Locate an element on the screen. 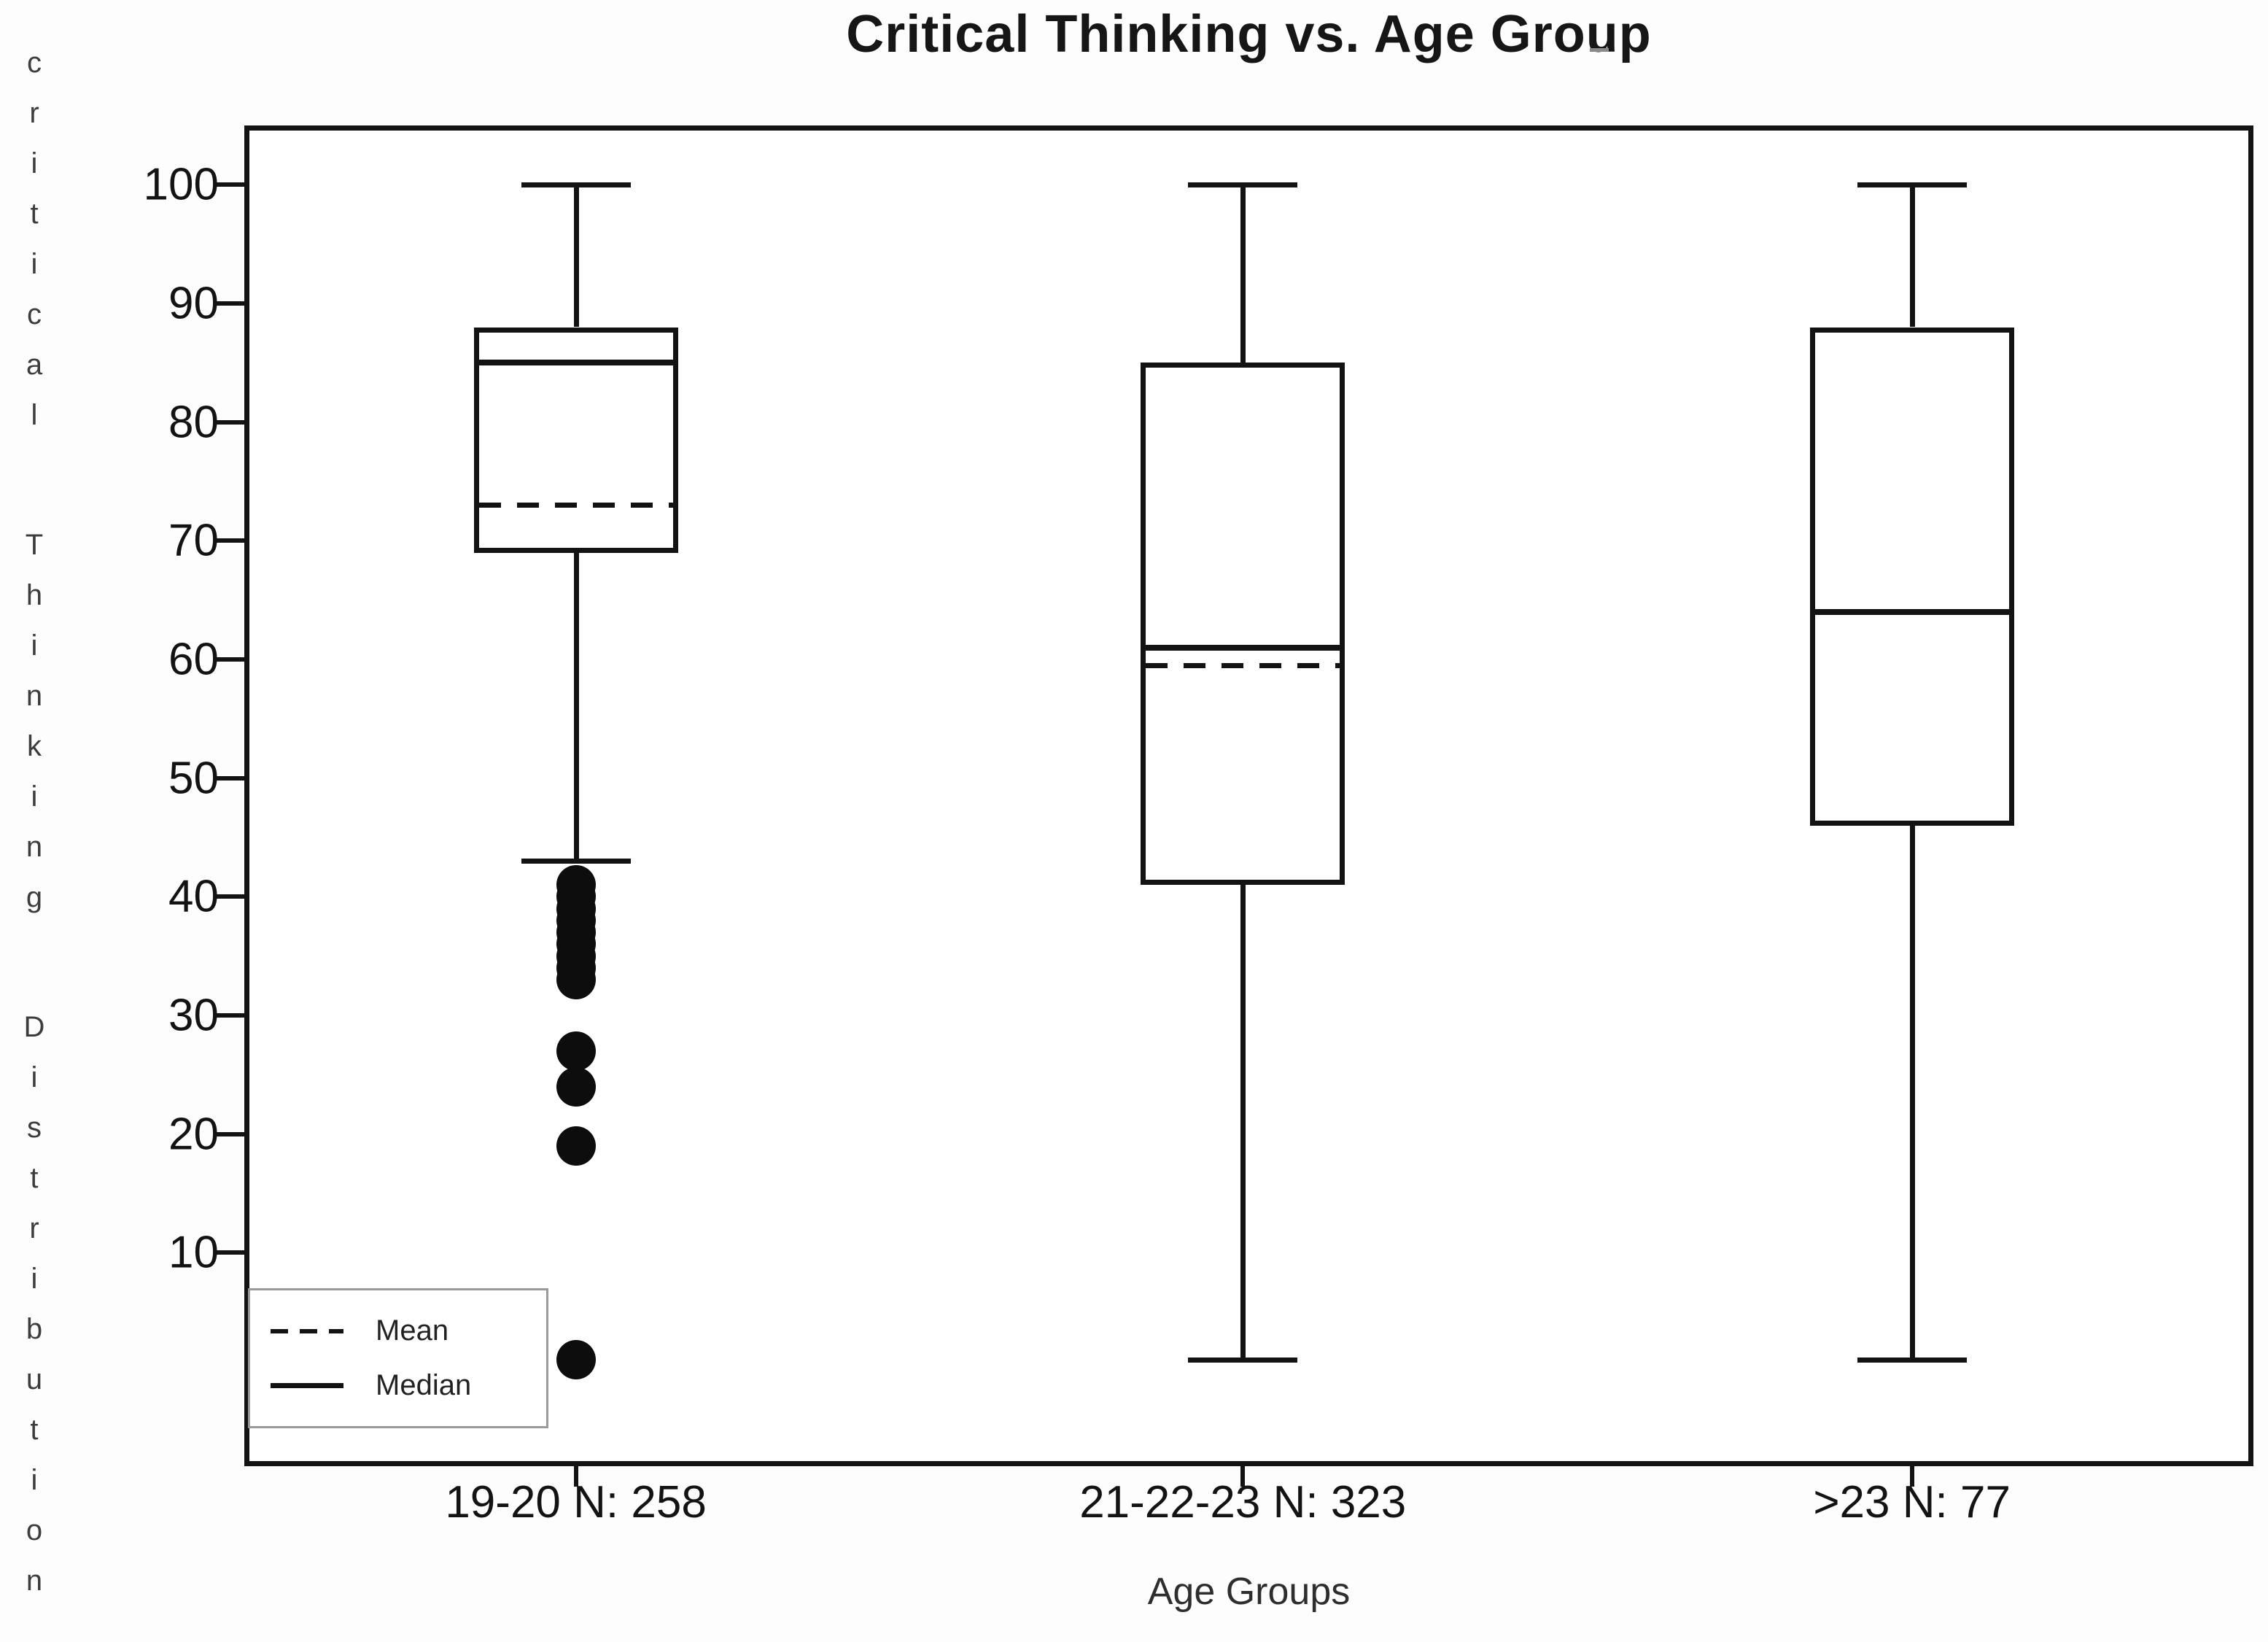  legend-entry-mean: Mean is located at coordinates (398, 1330).